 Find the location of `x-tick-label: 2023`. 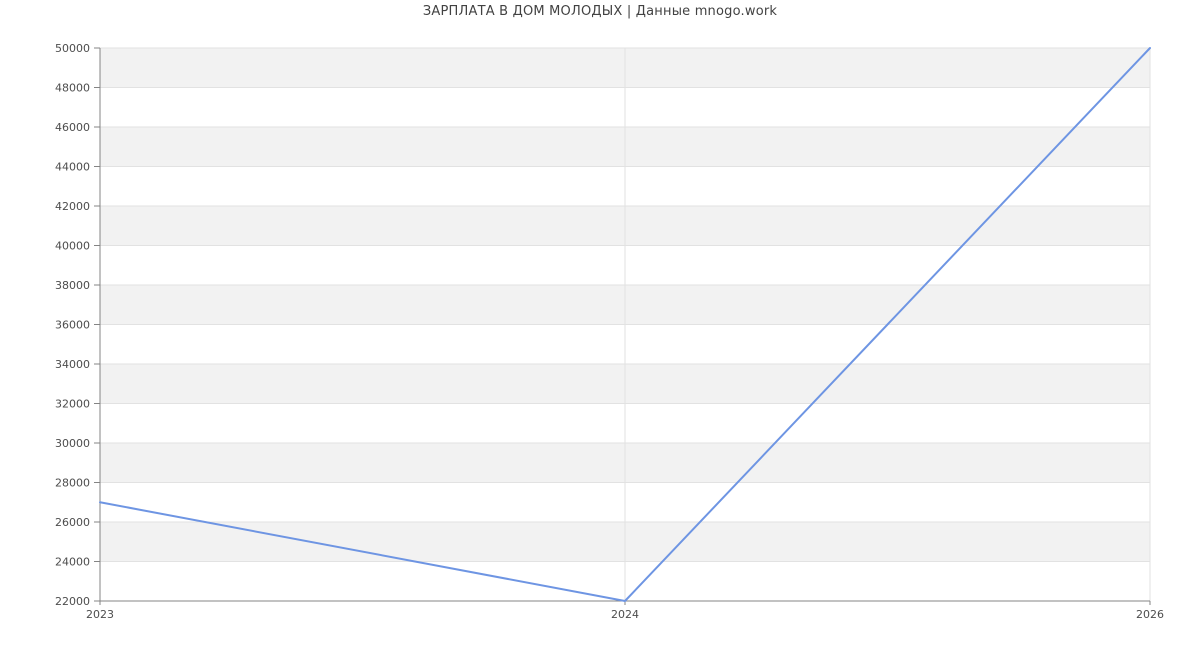

x-tick-label: 2023 is located at coordinates (100, 614).